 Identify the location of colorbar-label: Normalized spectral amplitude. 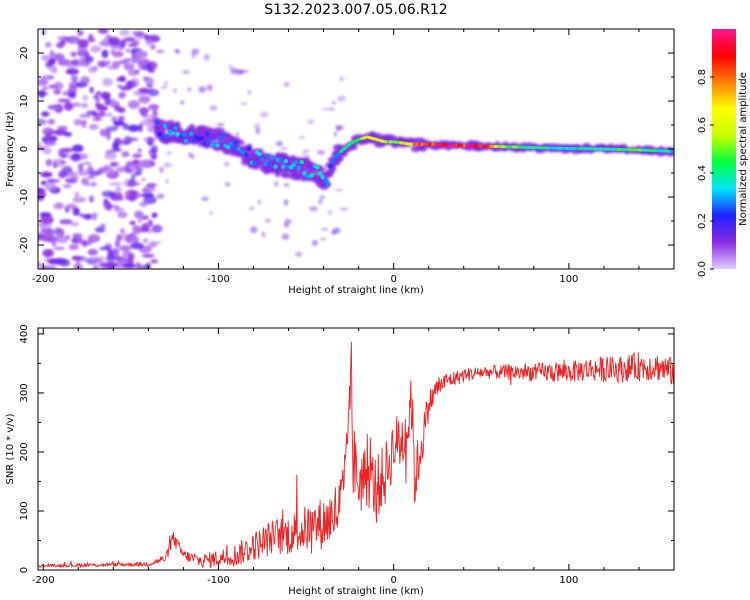
(743, 149).